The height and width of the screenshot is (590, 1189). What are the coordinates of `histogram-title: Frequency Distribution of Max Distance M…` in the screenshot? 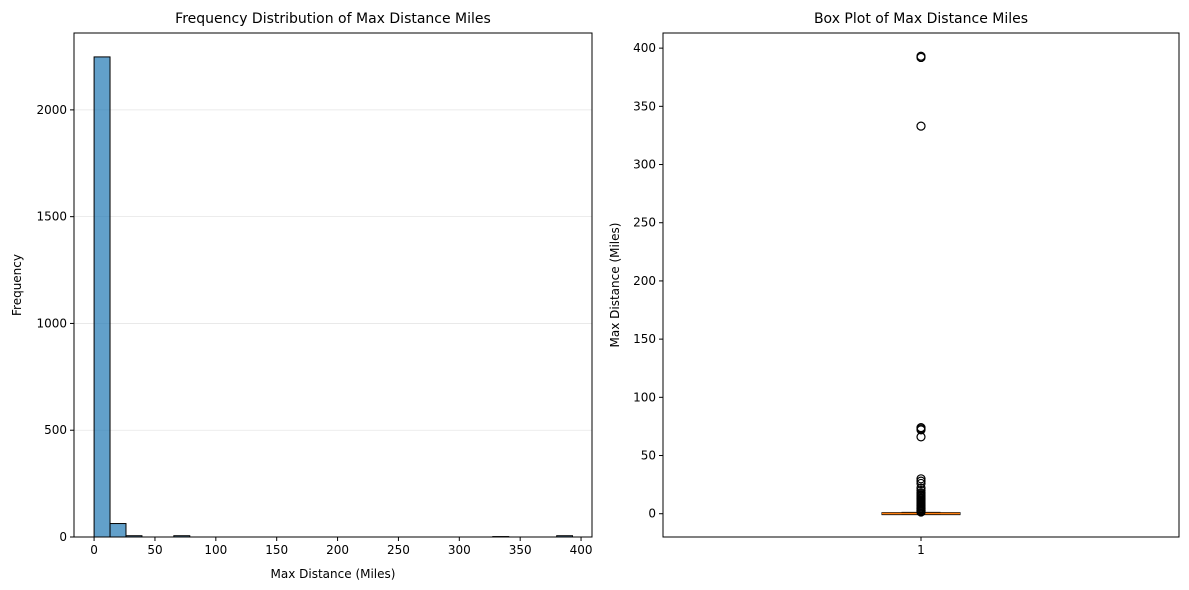 It's located at (333, 19).